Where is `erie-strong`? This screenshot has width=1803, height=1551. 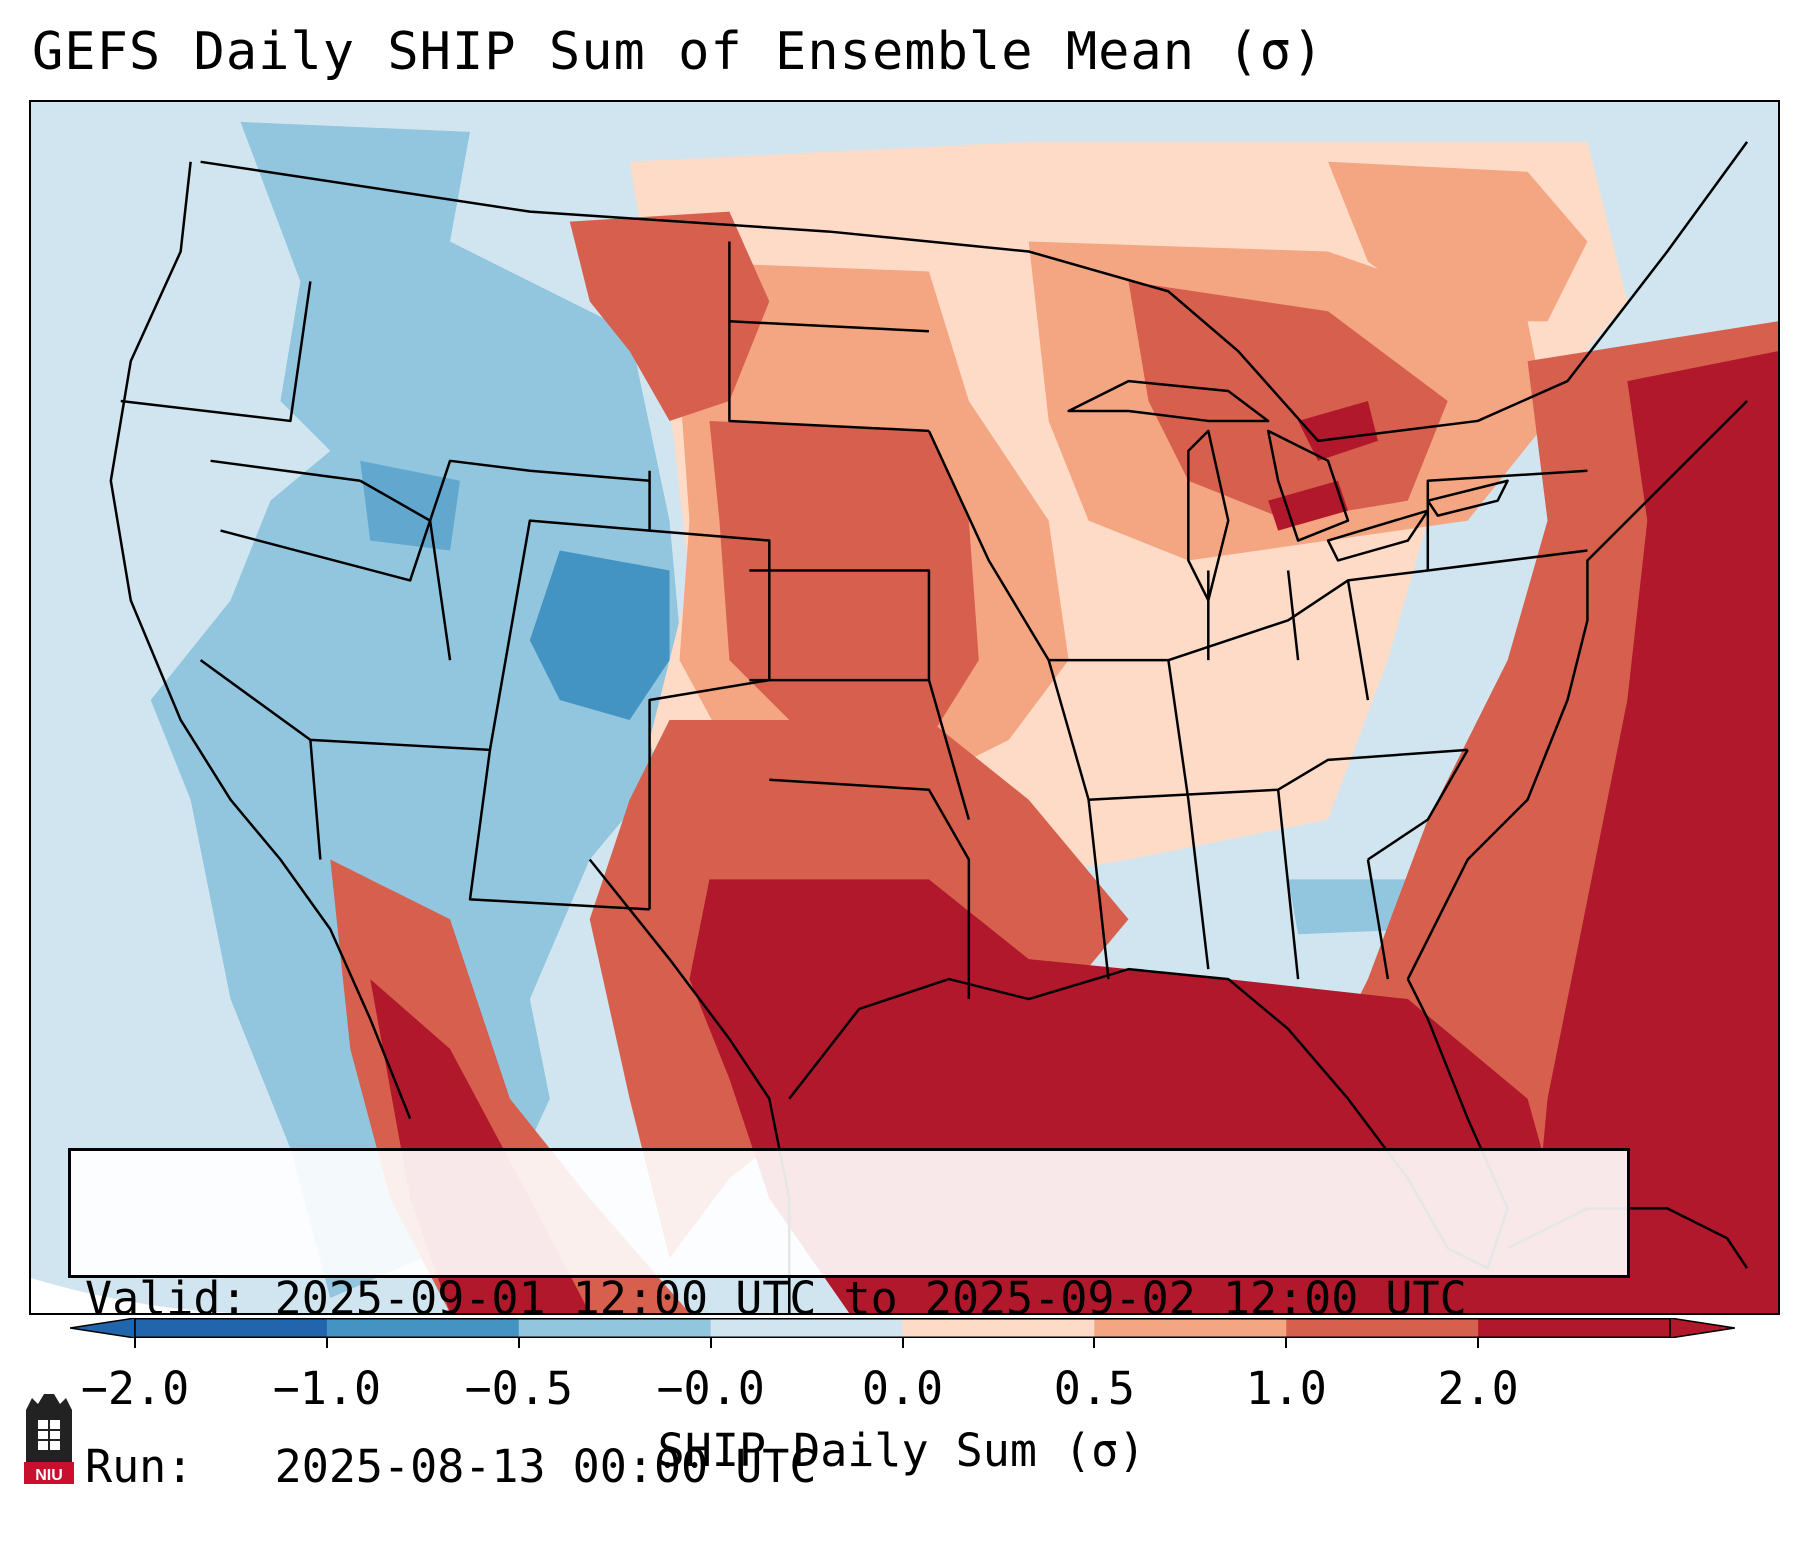
erie-strong is located at coordinates (1308, 505).